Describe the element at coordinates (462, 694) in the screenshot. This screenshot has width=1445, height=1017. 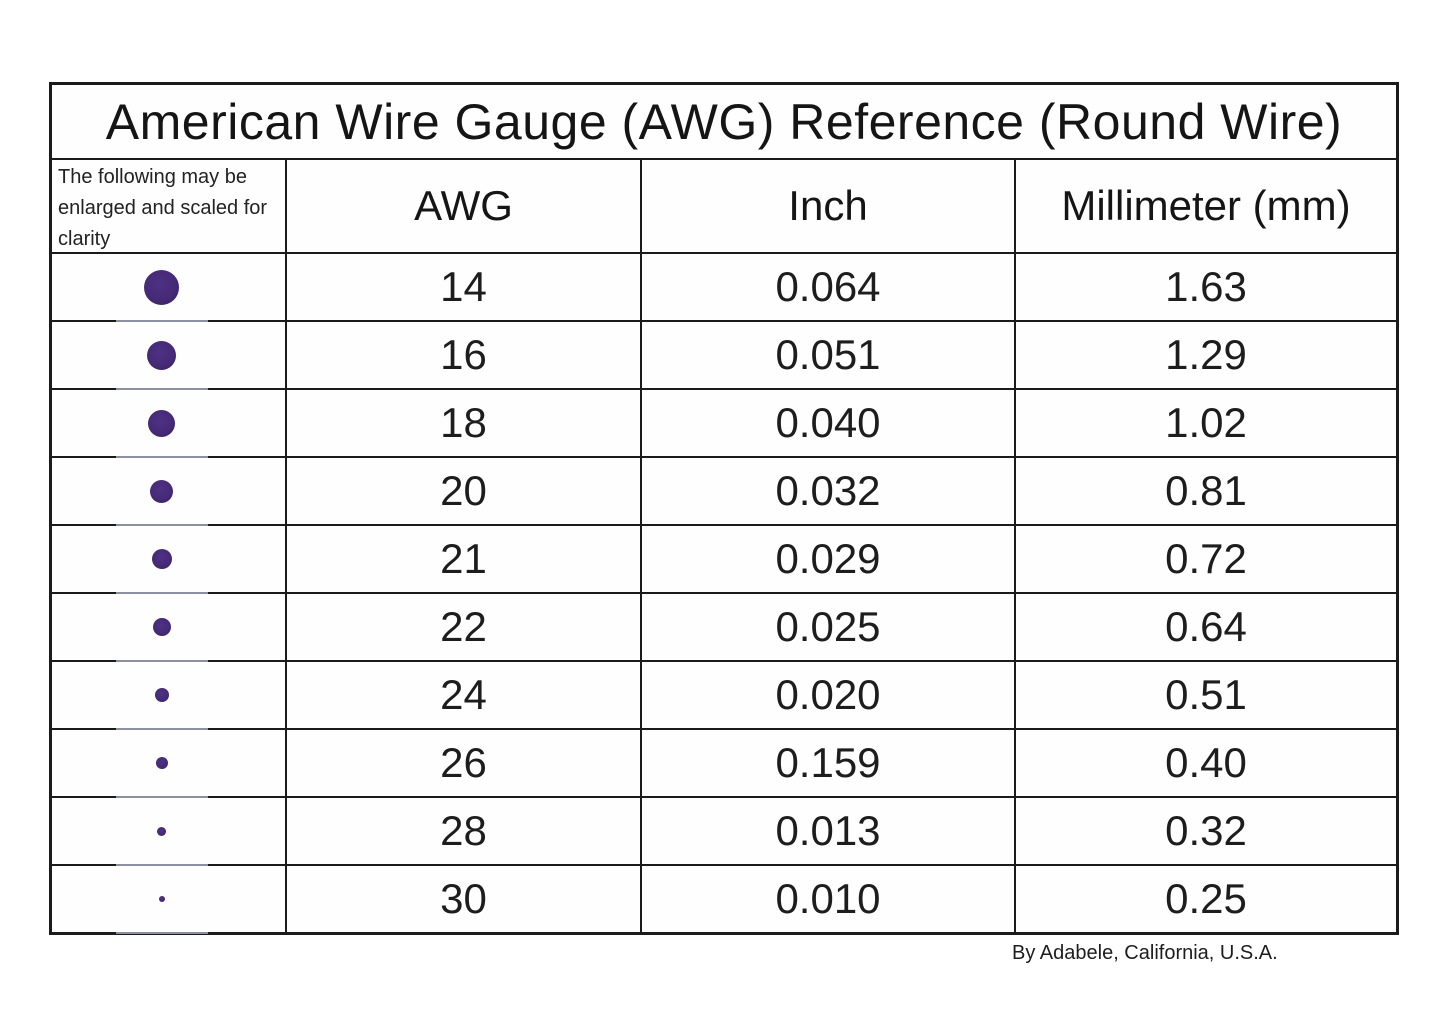
I see `awg-value: 24` at that location.